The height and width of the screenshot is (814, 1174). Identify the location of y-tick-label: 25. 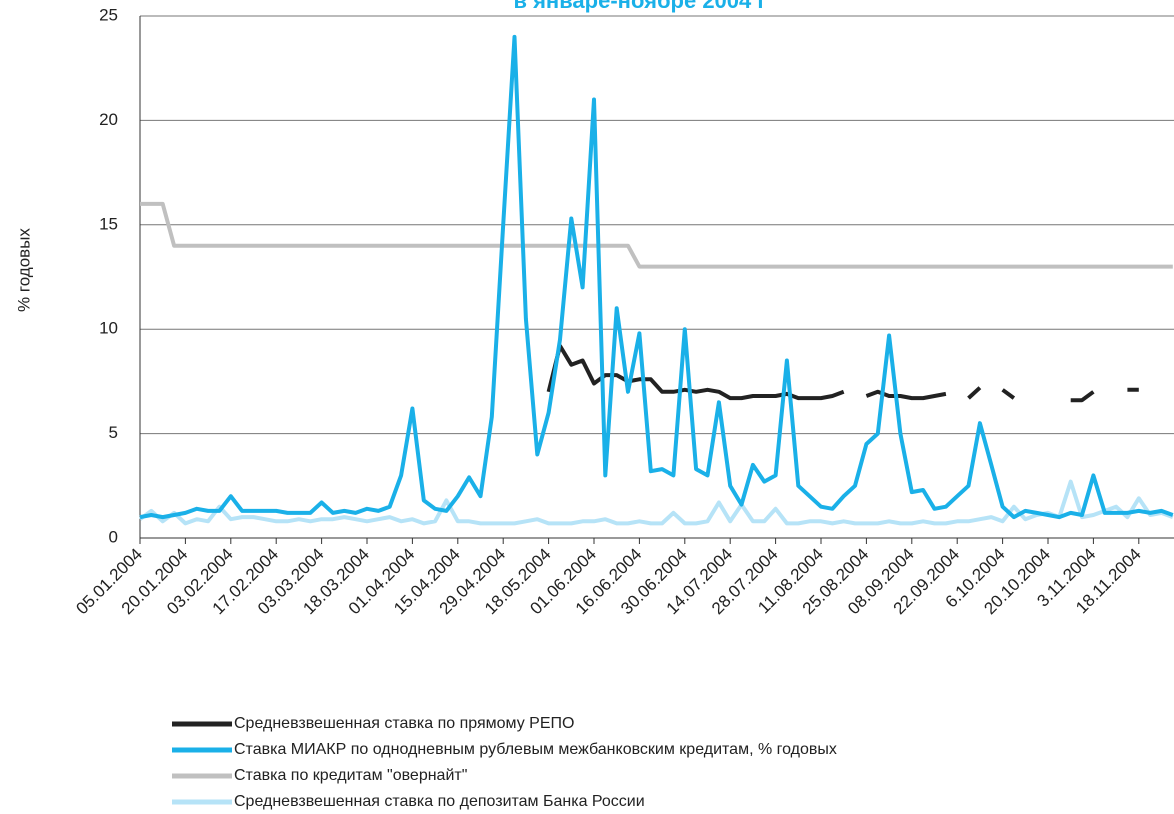
(108, 14).